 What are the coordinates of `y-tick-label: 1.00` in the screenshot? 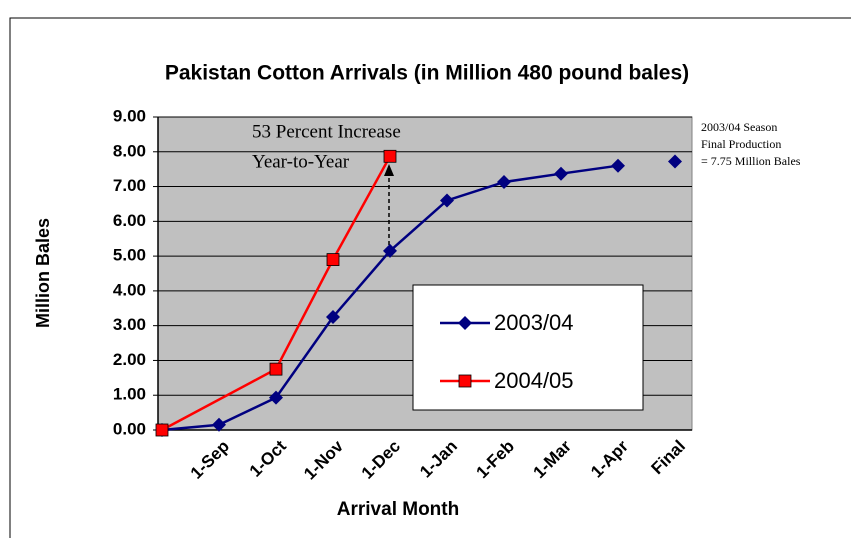 It's located at (129, 394).